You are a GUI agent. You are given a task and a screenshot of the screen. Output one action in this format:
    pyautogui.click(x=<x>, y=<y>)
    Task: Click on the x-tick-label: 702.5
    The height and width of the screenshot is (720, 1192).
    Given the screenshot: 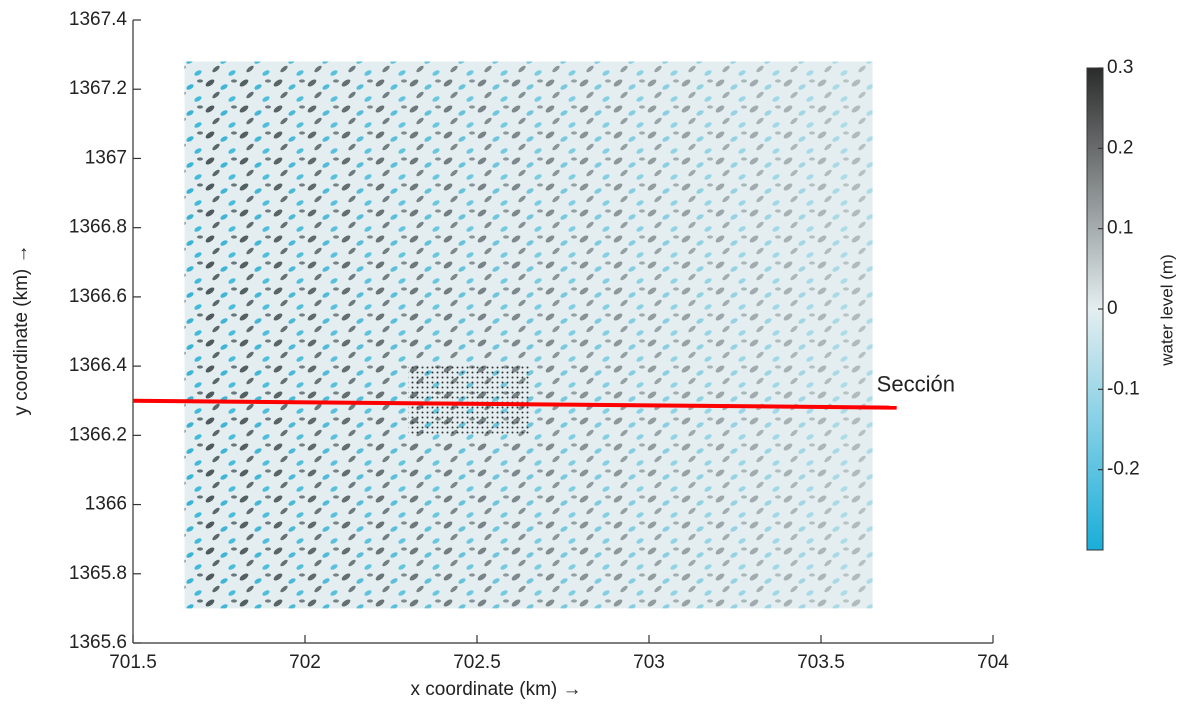 What is the action you would take?
    pyautogui.click(x=477, y=662)
    